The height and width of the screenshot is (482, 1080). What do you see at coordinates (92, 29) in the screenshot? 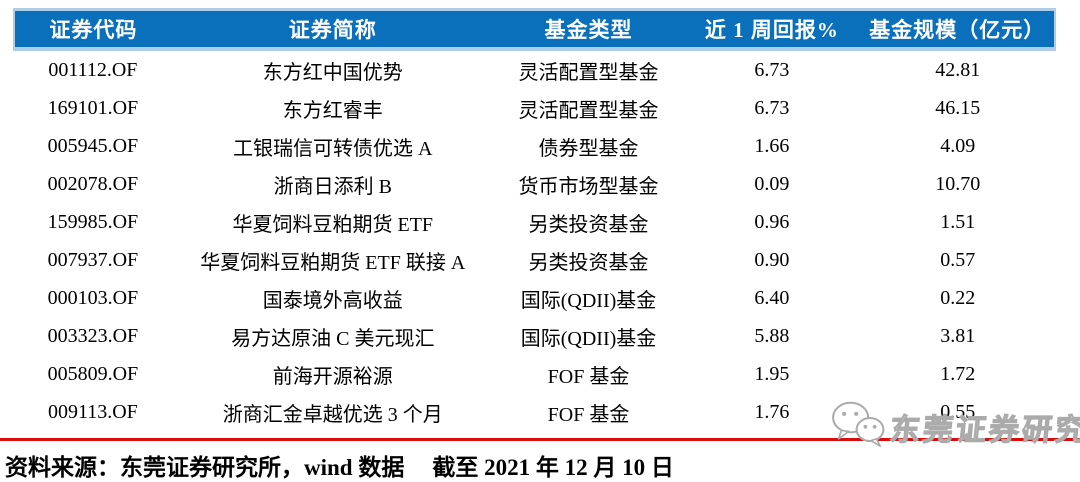
I see `column-header: 证券代码` at bounding box center [92, 29].